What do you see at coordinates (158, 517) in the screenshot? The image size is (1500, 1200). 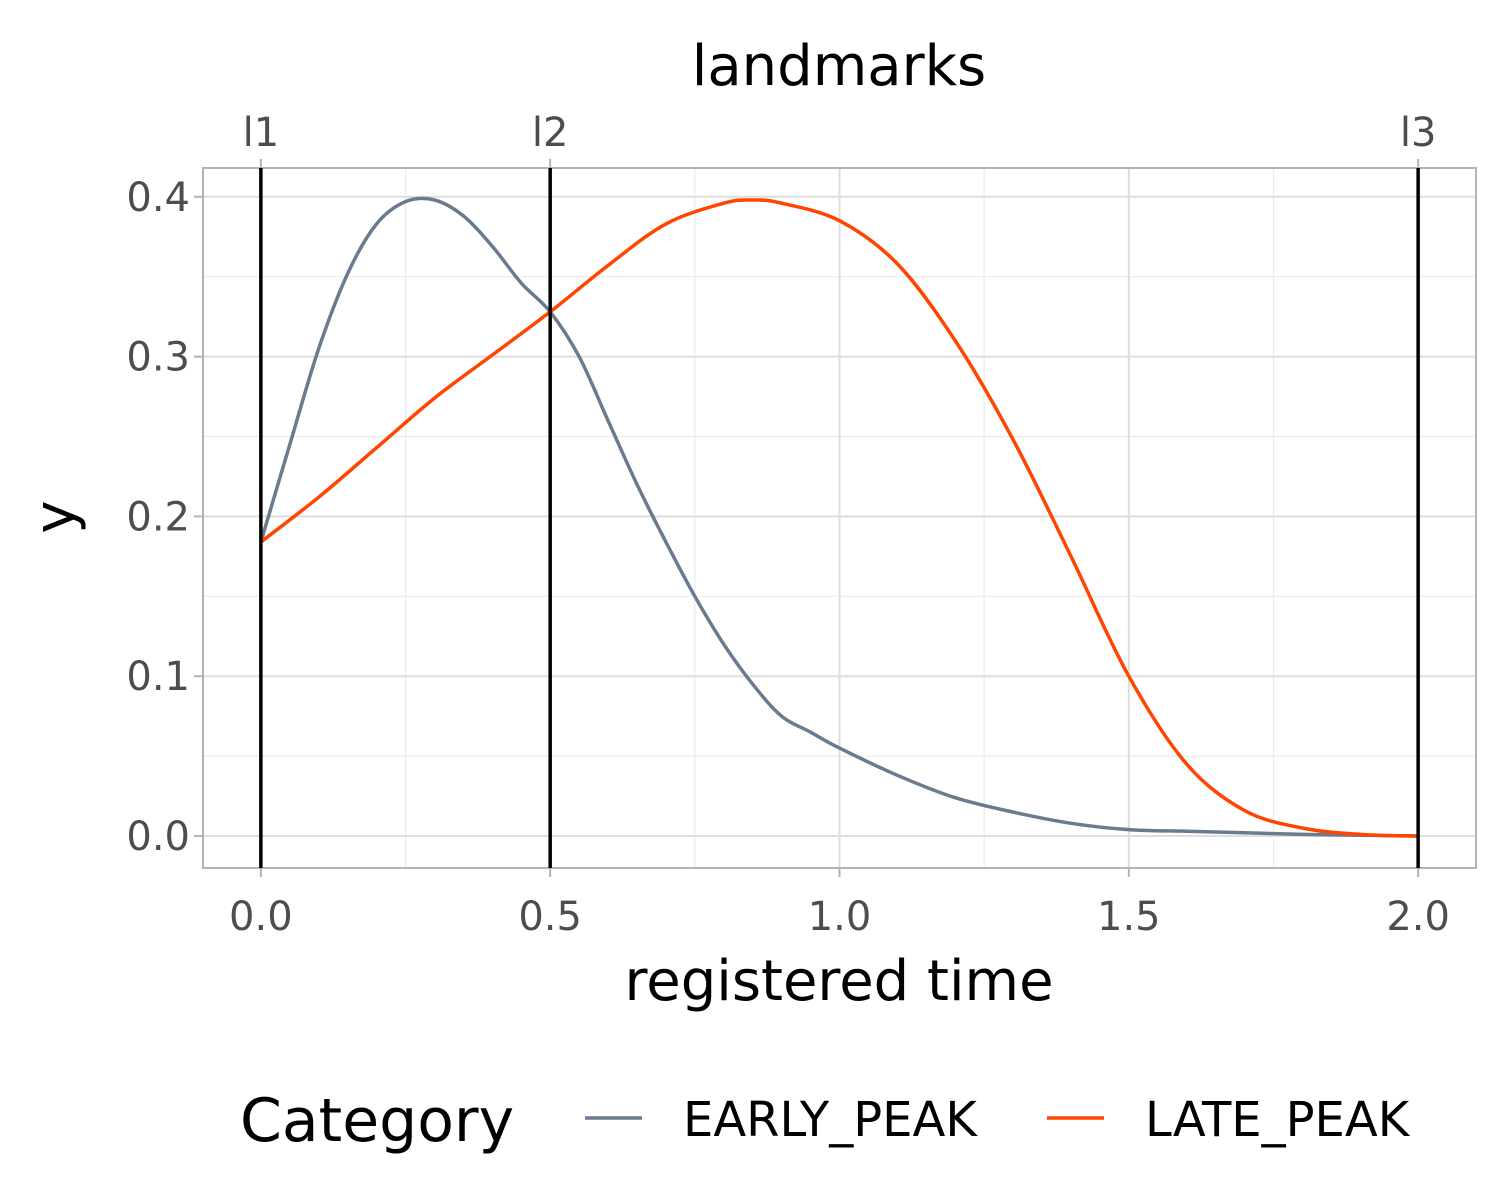 I see `y-tick-label: 0.2` at bounding box center [158, 517].